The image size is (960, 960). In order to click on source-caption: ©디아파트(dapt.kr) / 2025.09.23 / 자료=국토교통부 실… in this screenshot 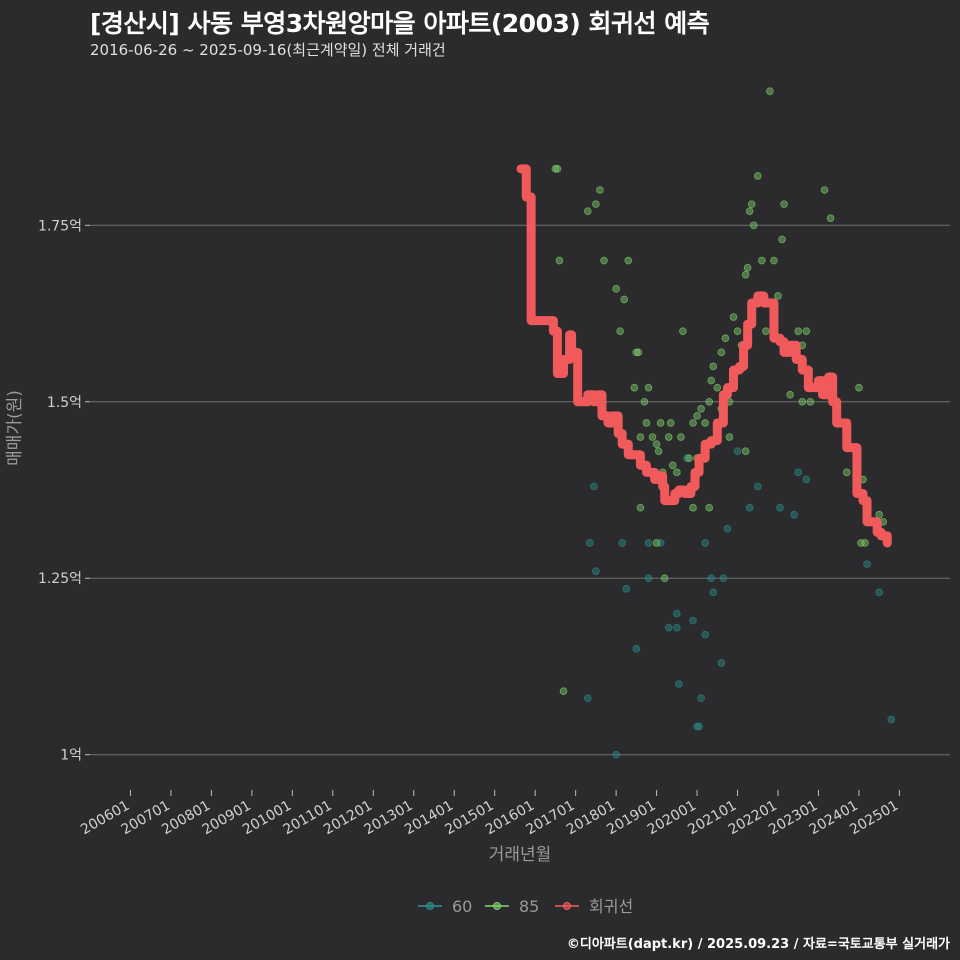, I will do `click(758, 944)`.